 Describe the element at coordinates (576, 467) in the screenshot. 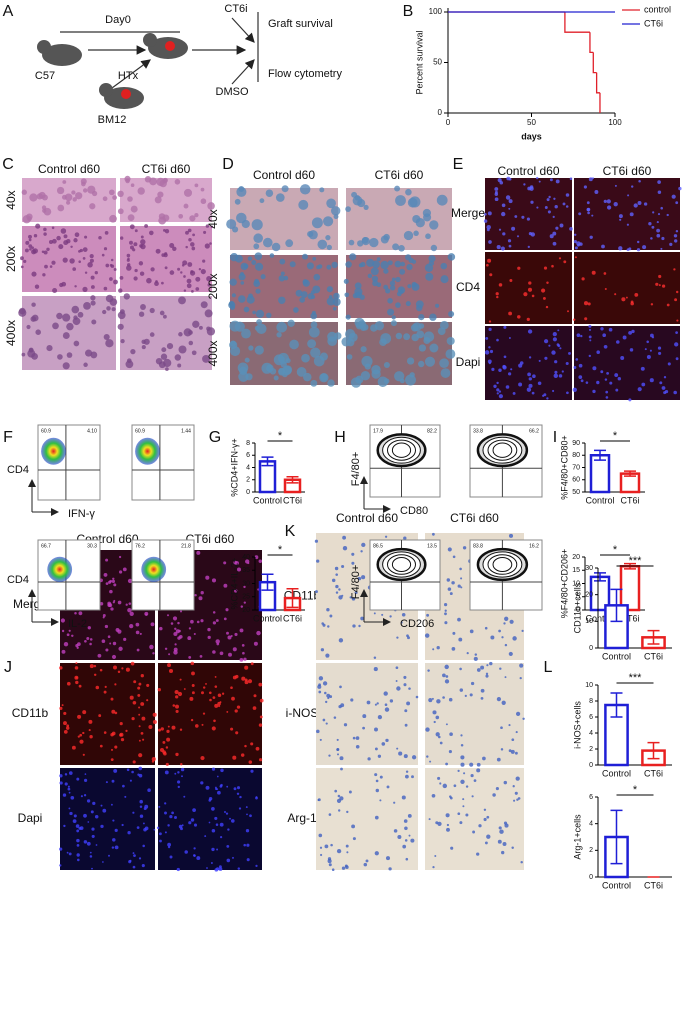

I see `y-tick-label: 70` at that location.